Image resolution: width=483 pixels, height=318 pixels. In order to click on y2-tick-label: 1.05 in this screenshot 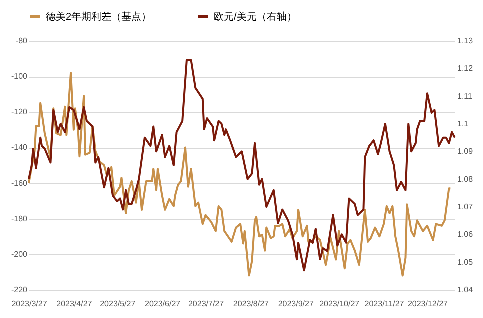, I will do `click(466, 262)`.